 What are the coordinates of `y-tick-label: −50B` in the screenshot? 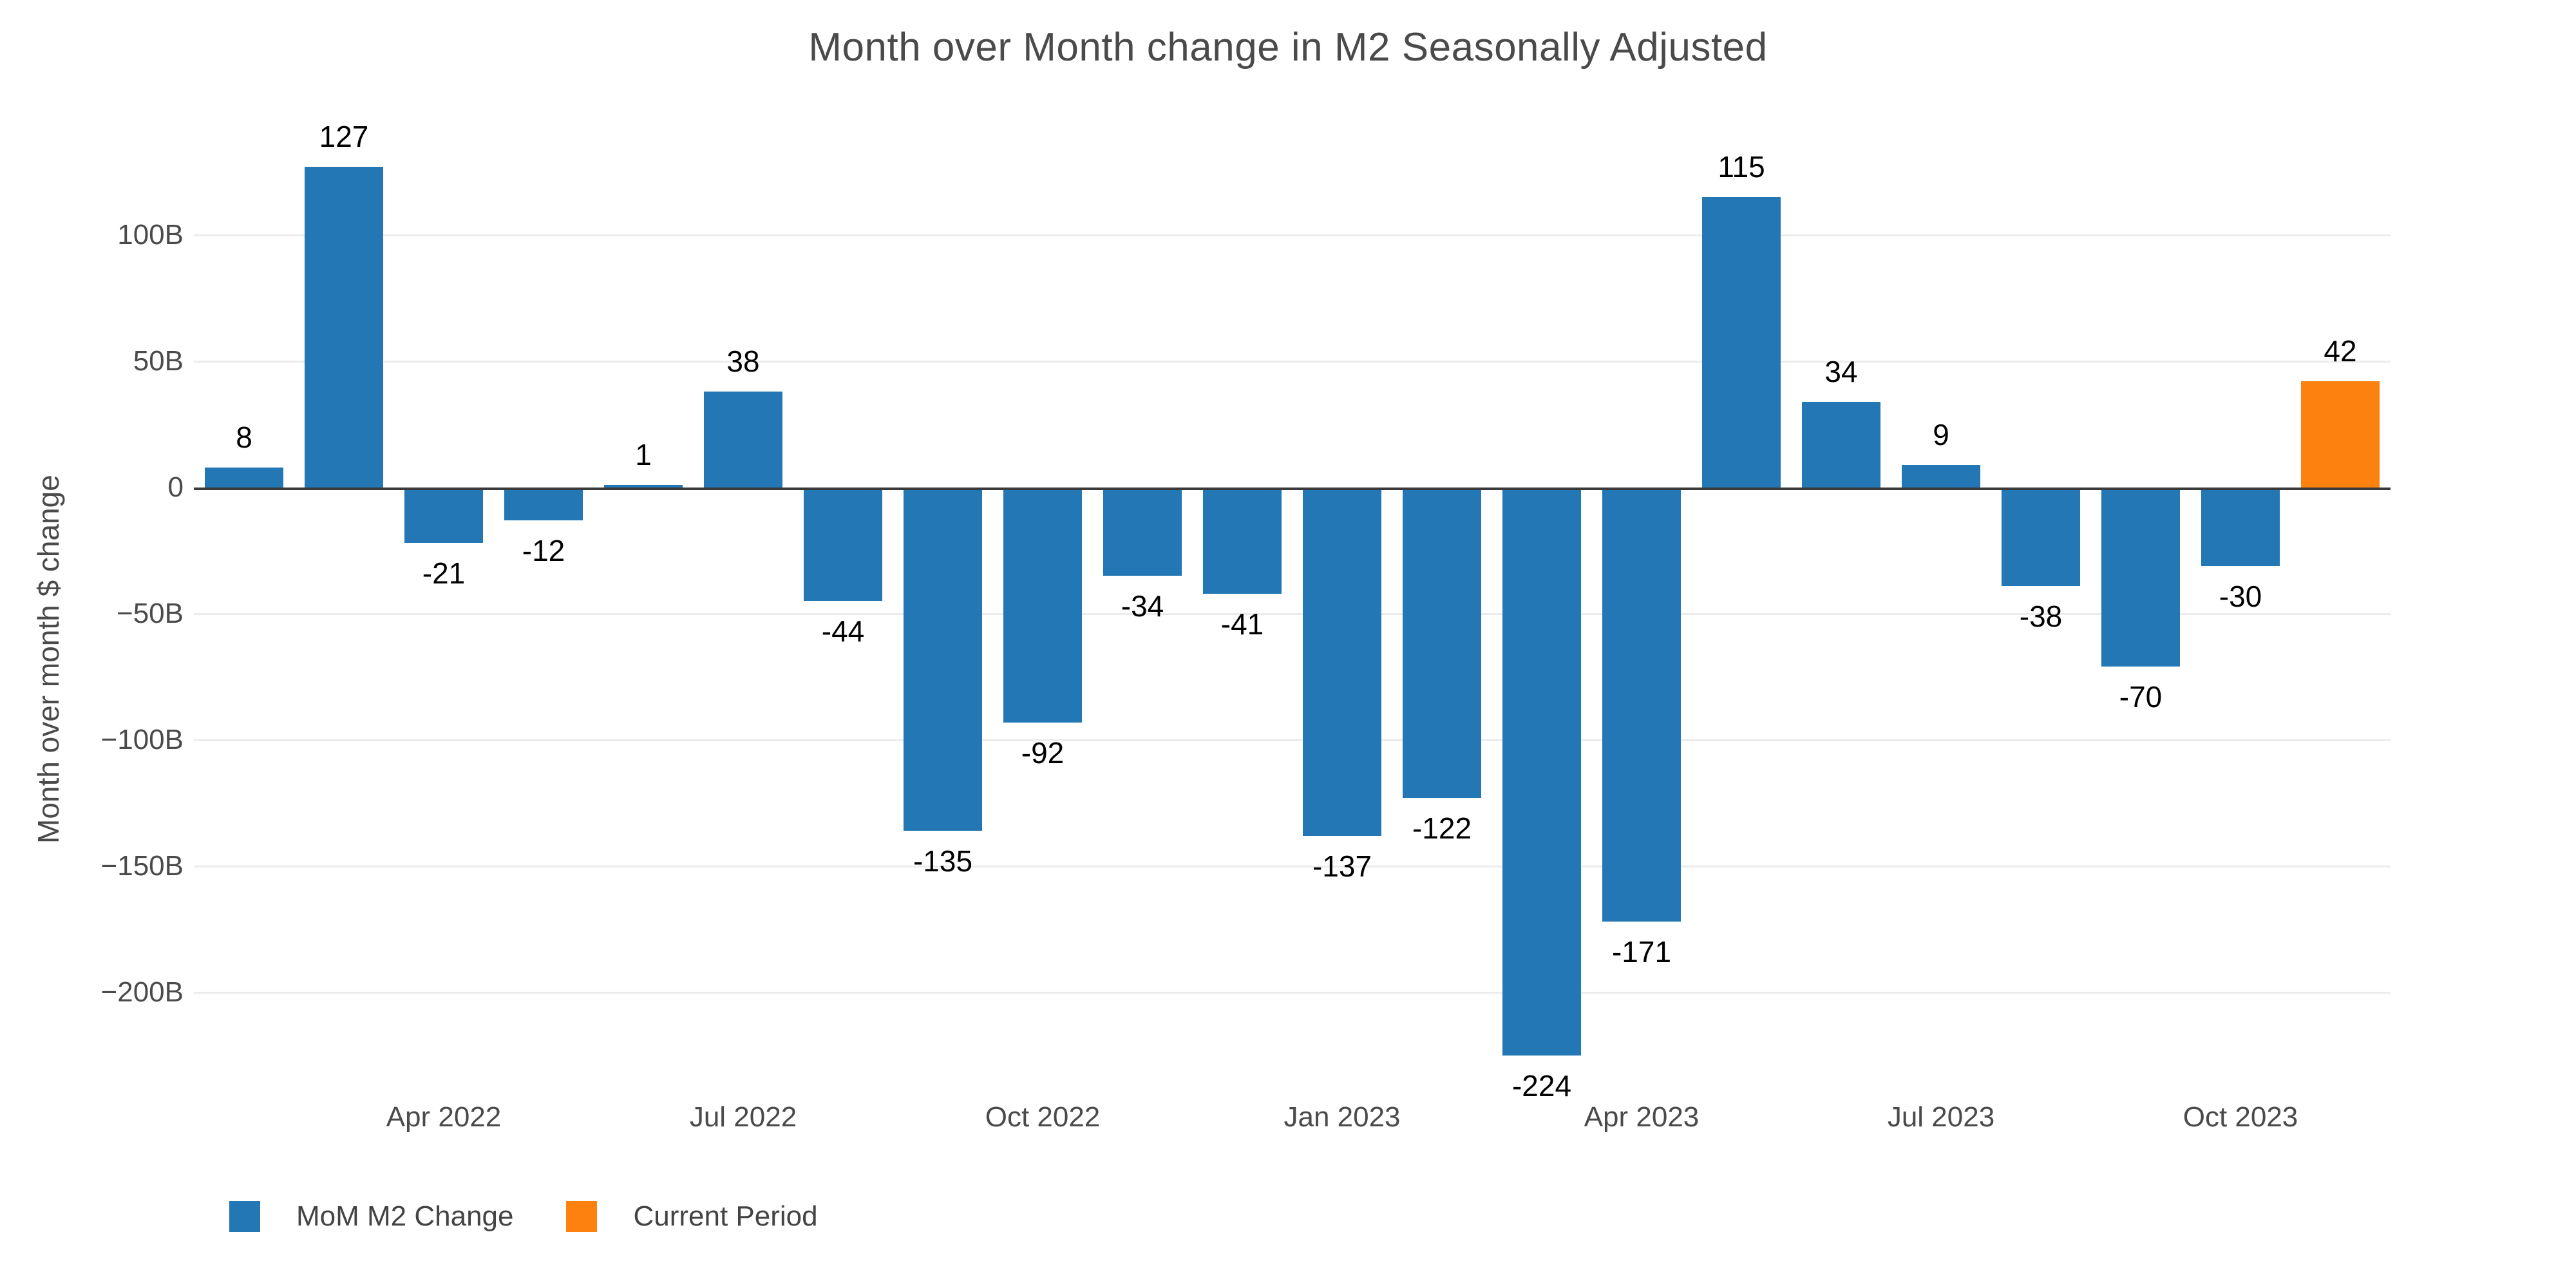 It's located at (151, 613).